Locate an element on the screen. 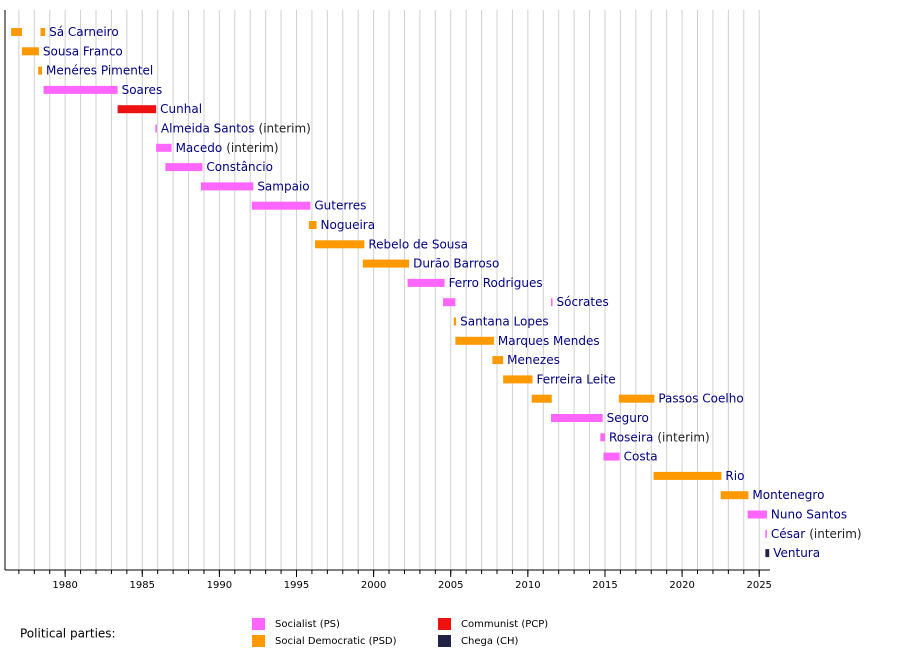 This screenshot has width=900, height=650. leader-label: Ferro Rodrigues is located at coordinates (496, 282).